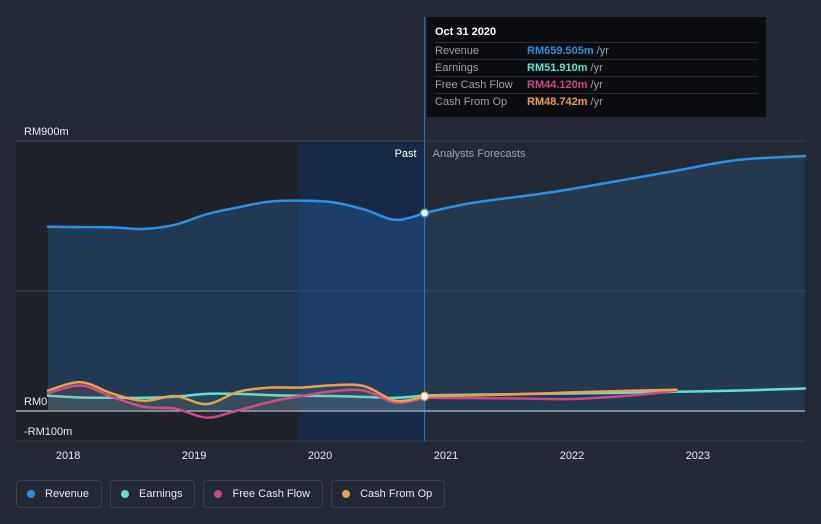 This screenshot has height=524, width=821. Describe the element at coordinates (466, 32) in the screenshot. I see `tooltip-date: Oct 31 2020` at that location.